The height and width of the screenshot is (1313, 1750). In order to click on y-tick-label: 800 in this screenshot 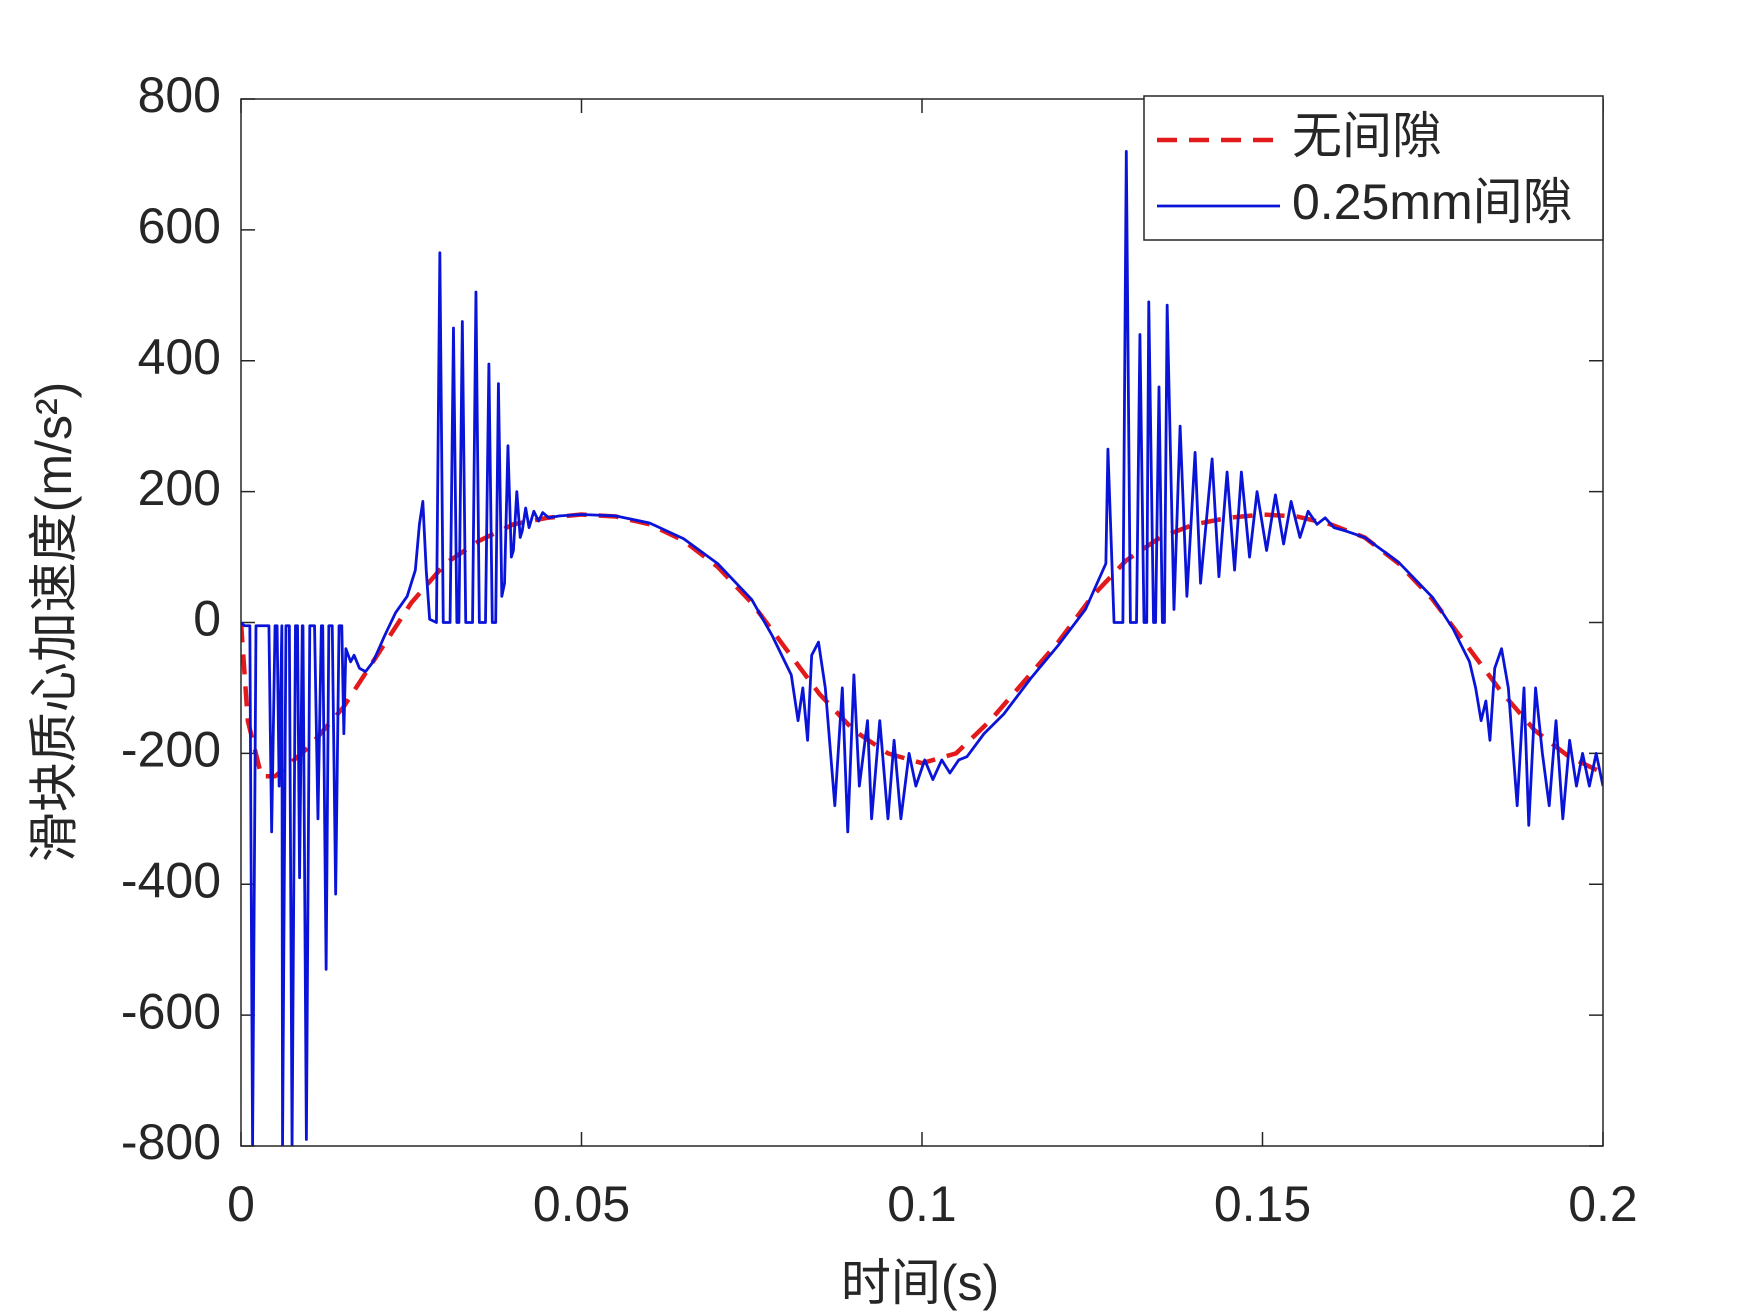, I will do `click(179, 95)`.